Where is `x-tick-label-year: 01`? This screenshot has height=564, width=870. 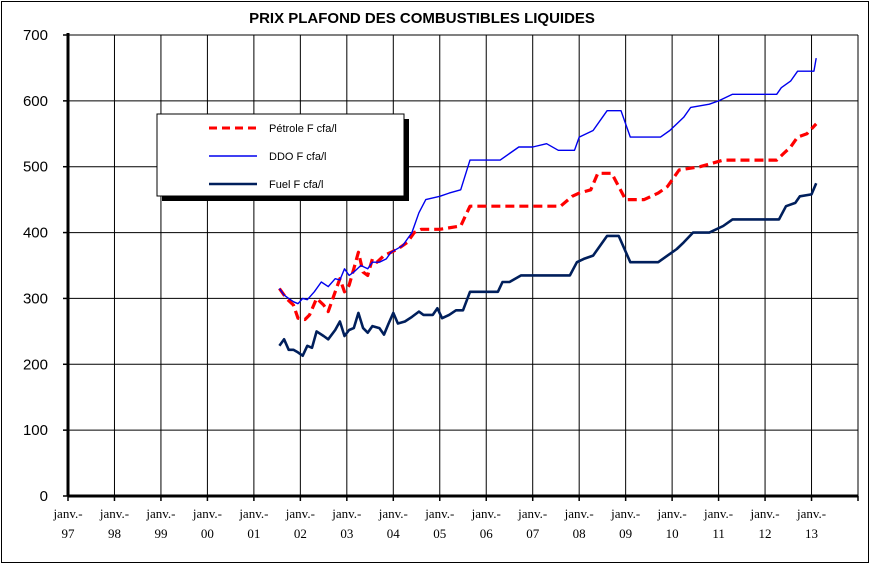 x-tick-label-year: 01 is located at coordinates (253, 533).